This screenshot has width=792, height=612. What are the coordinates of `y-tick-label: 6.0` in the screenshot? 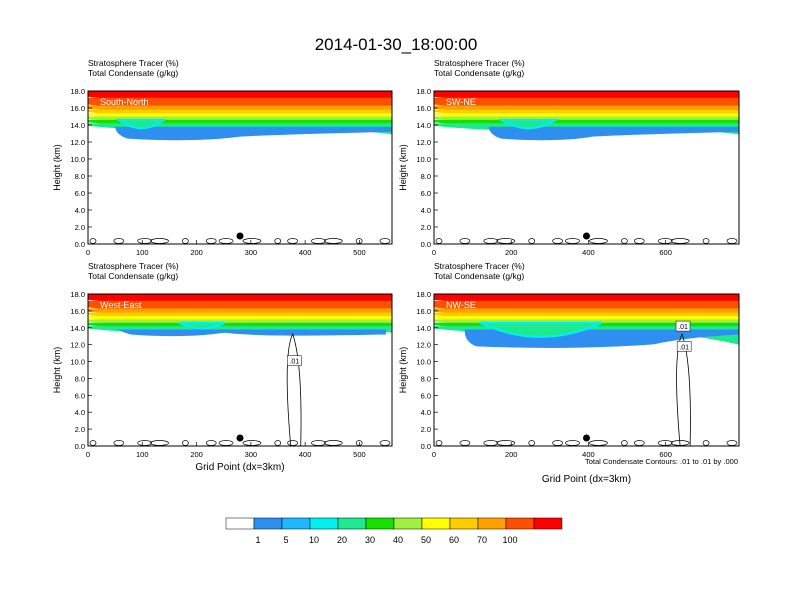 It's located at (80, 193).